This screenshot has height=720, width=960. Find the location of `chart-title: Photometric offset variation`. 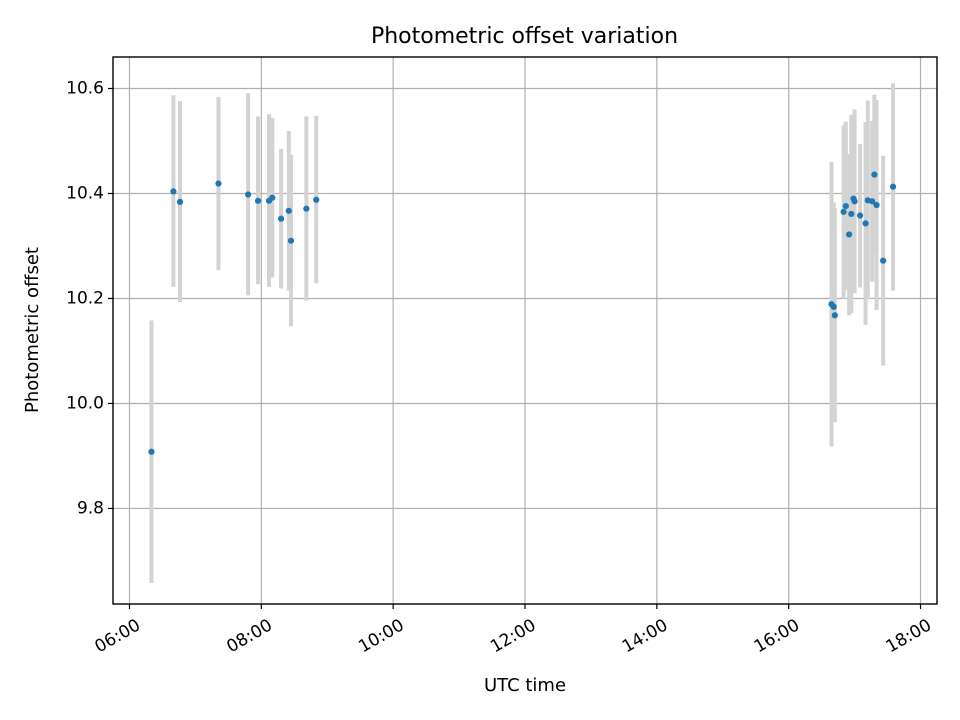

chart-title: Photometric offset variation is located at coordinates (524, 36).